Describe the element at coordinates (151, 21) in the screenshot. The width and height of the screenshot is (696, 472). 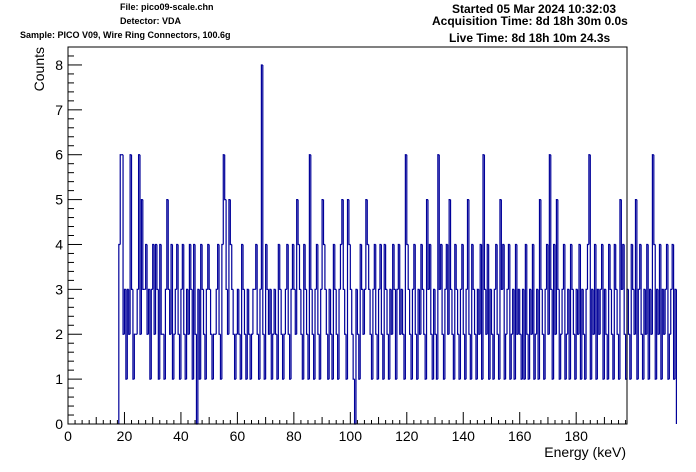
I see `detector-label: Detector: VDA` at that location.